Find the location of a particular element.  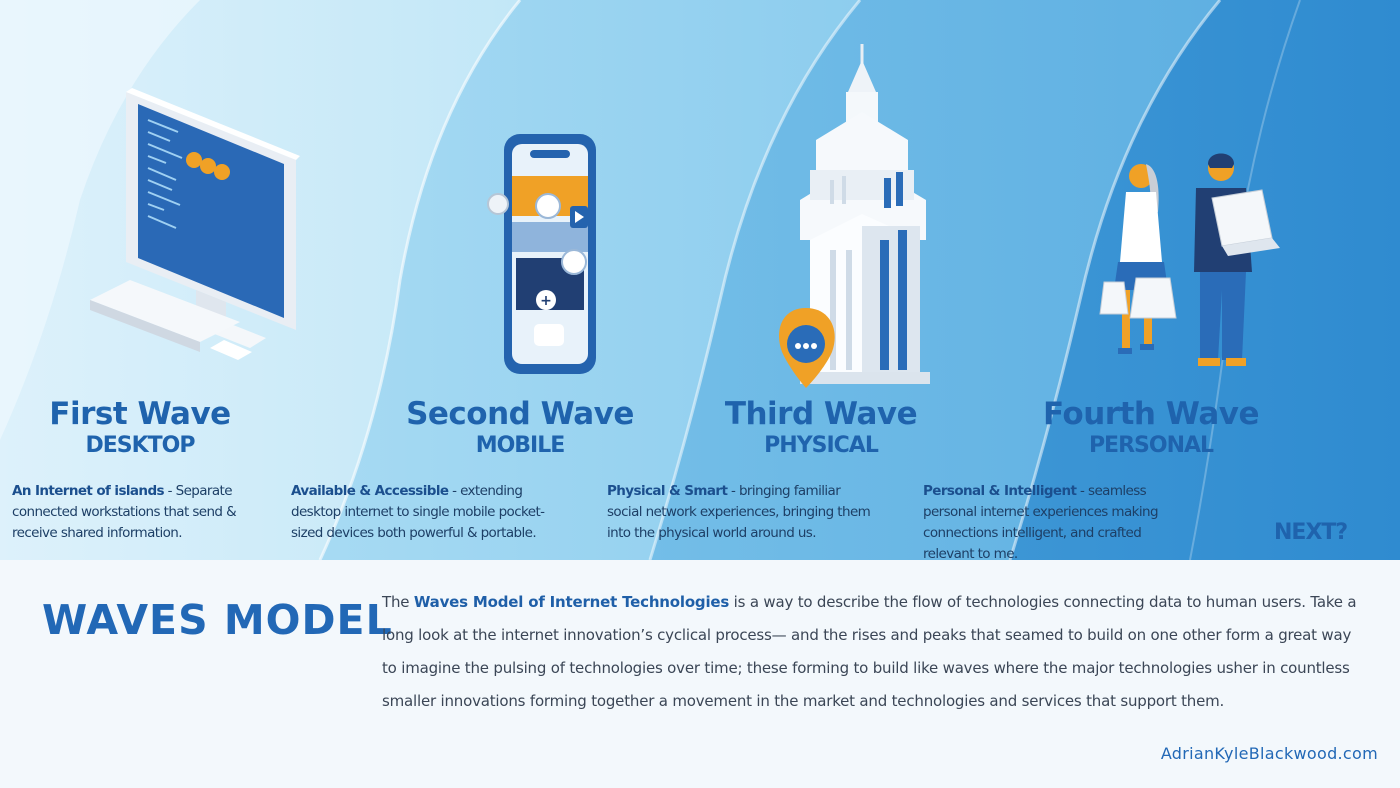

skyscraper-icon is located at coordinates (865, 214).